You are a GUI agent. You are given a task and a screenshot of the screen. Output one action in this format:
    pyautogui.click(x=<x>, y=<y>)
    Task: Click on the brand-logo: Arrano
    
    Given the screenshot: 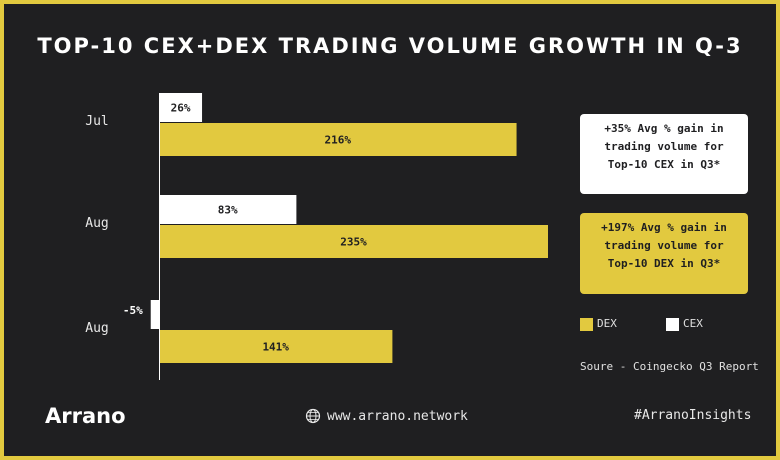 What is the action you would take?
    pyautogui.click(x=85, y=416)
    